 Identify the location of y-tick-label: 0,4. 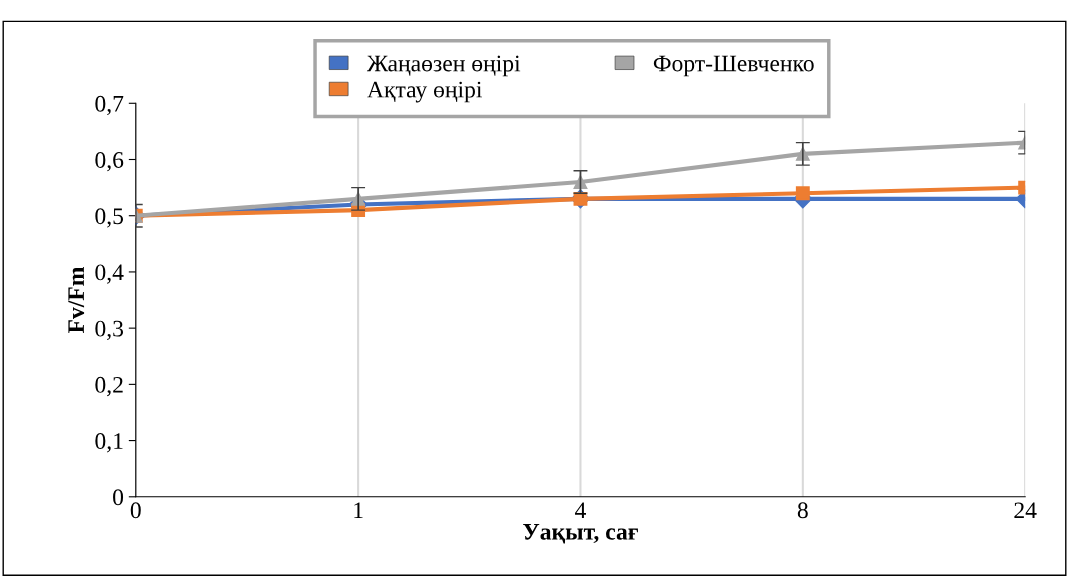
(109, 274).